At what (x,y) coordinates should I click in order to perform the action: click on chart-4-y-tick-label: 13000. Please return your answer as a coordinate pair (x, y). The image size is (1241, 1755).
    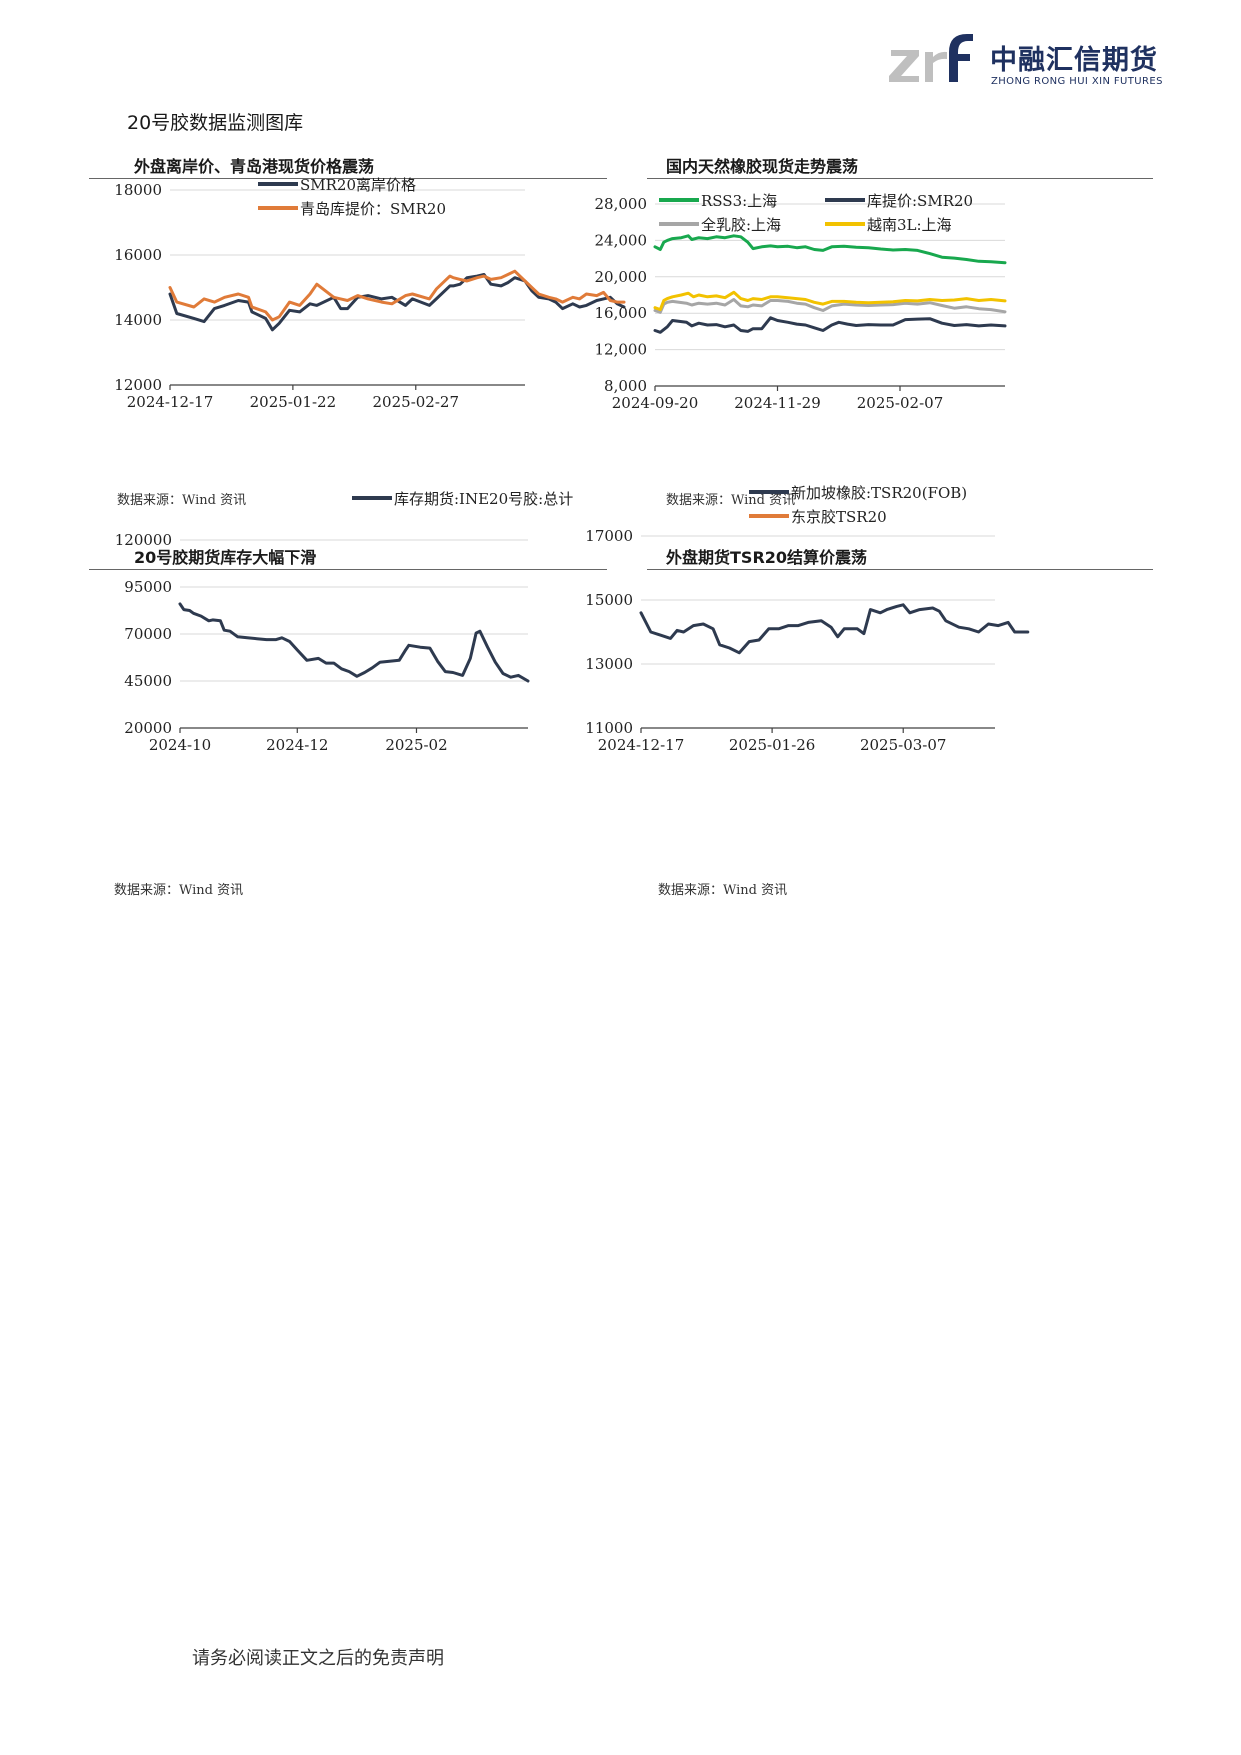
    Looking at the image, I should click on (609, 664).